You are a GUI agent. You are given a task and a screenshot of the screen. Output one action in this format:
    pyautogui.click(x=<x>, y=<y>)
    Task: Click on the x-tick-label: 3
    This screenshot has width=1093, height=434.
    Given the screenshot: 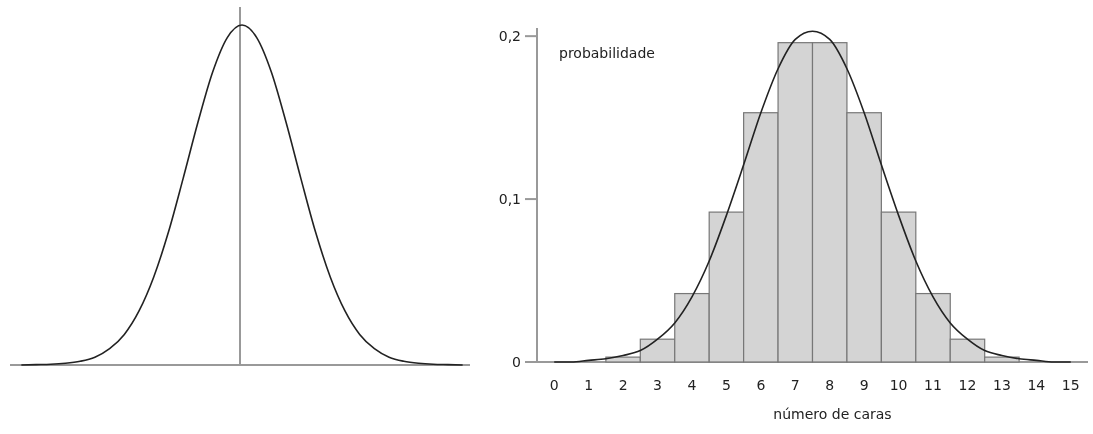 What is the action you would take?
    pyautogui.click(x=657, y=385)
    